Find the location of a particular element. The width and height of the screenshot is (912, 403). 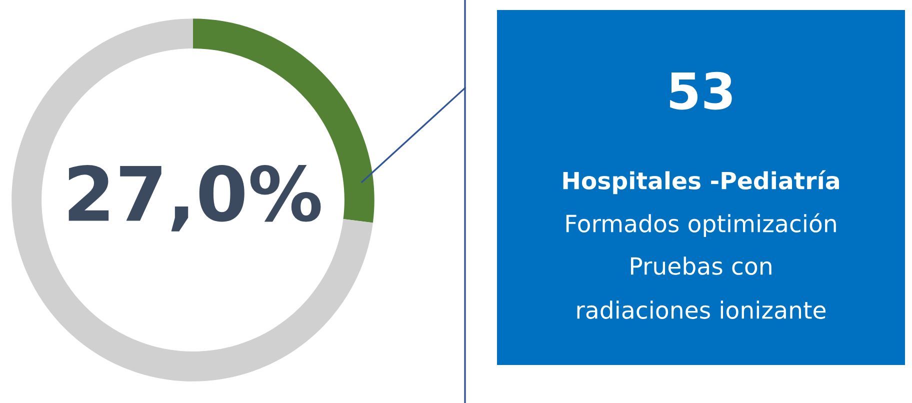

text: Hospitales -Pediatría is located at coordinates (701, 182).